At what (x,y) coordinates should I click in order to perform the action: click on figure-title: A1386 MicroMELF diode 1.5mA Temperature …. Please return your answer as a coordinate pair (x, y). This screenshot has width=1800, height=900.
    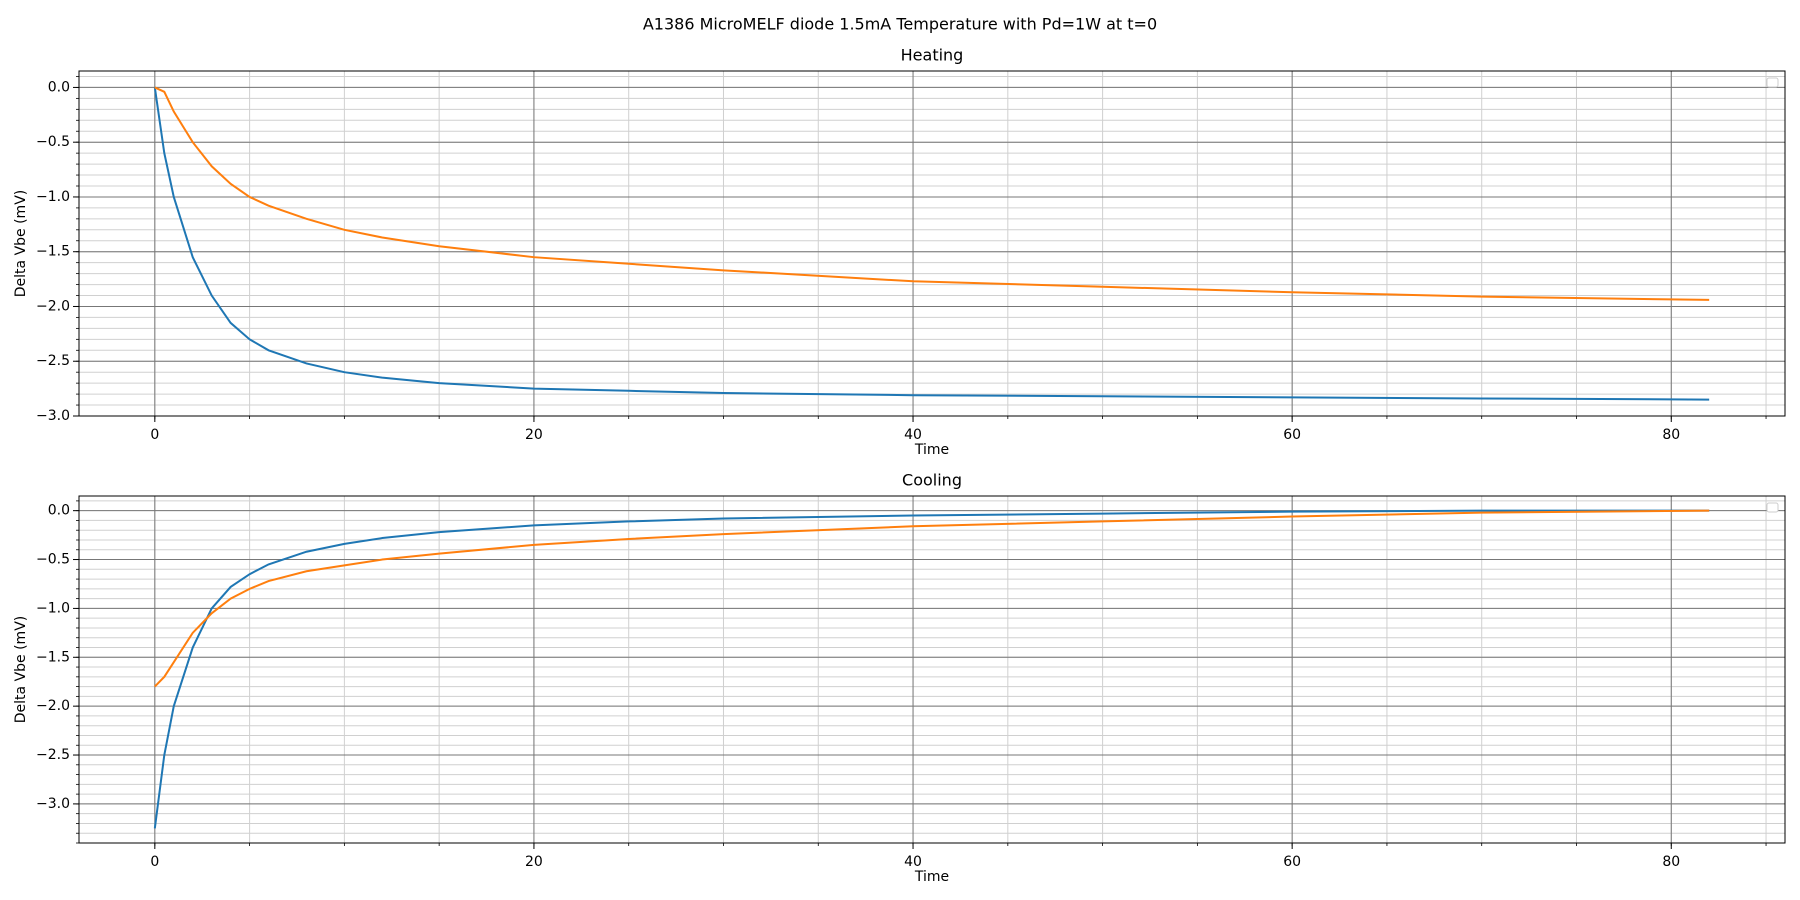
    Looking at the image, I should click on (900, 24).